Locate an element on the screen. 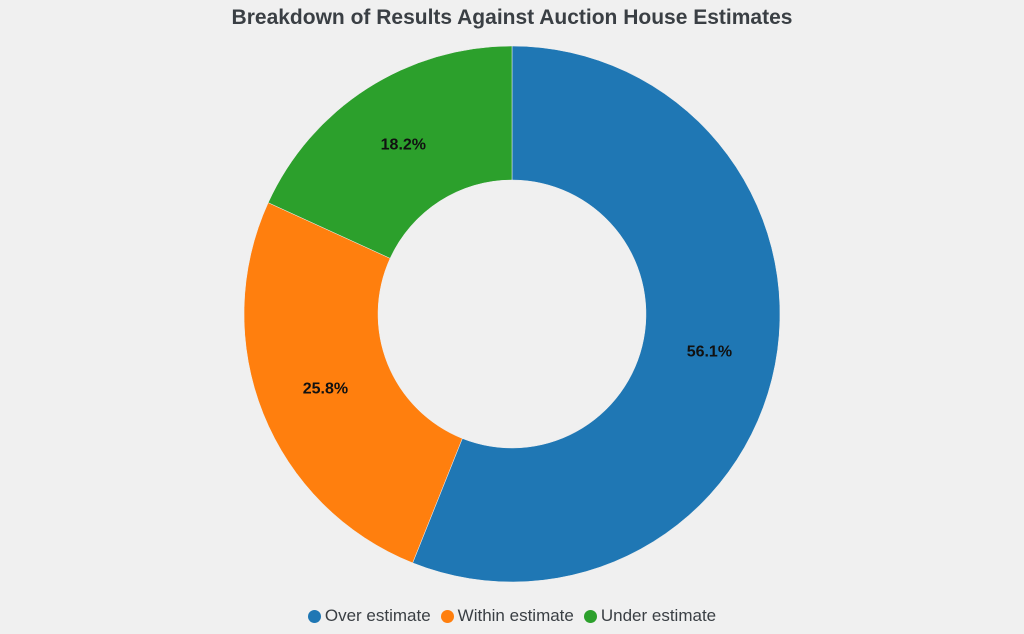 This screenshot has height=634, width=1024. slice-under-estimate is located at coordinates (390, 152).